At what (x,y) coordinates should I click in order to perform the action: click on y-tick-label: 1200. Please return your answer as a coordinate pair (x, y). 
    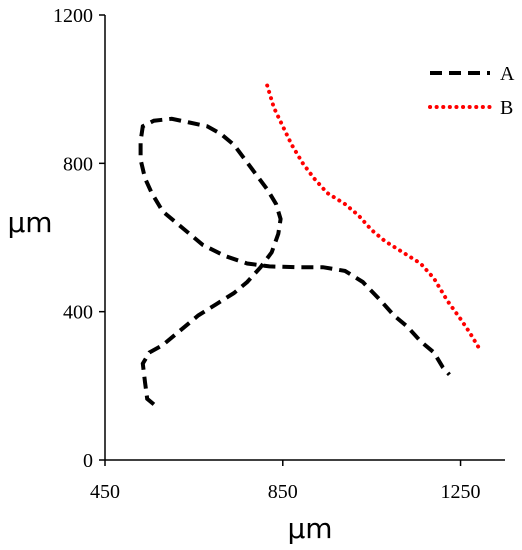
    Looking at the image, I should click on (73, 16).